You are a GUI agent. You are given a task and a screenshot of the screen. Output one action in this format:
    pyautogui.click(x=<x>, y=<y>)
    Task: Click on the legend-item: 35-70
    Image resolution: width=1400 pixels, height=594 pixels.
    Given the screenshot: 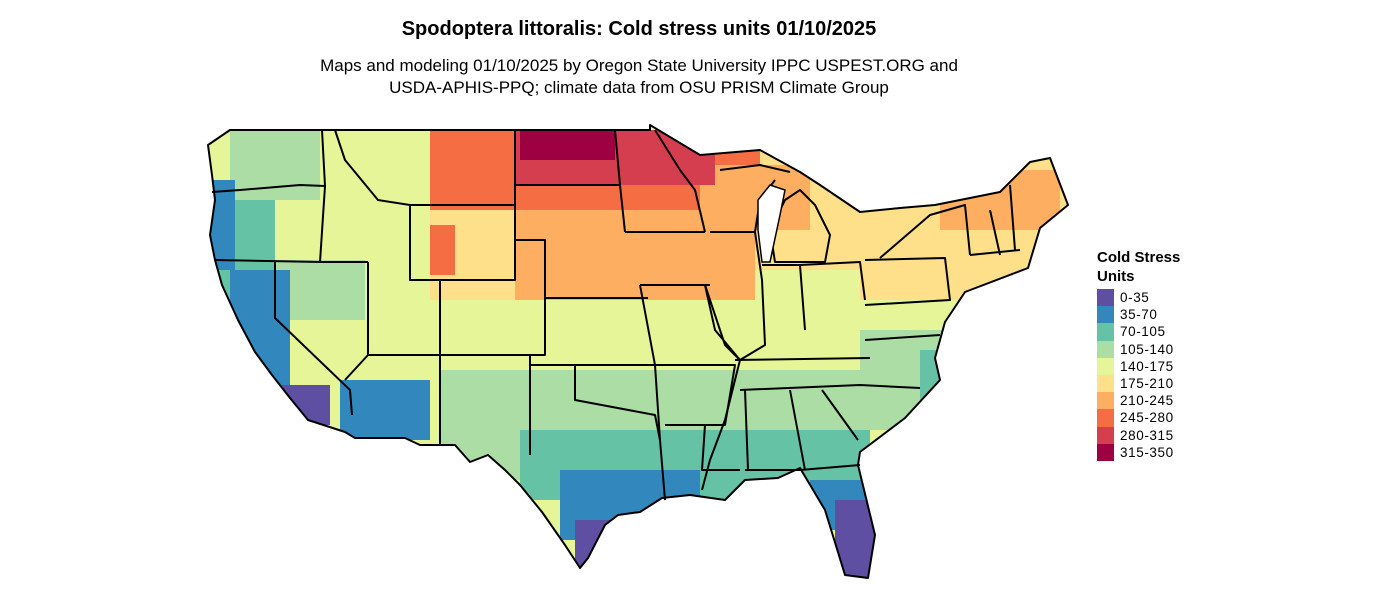 What is the action you would take?
    pyautogui.click(x=1138, y=315)
    